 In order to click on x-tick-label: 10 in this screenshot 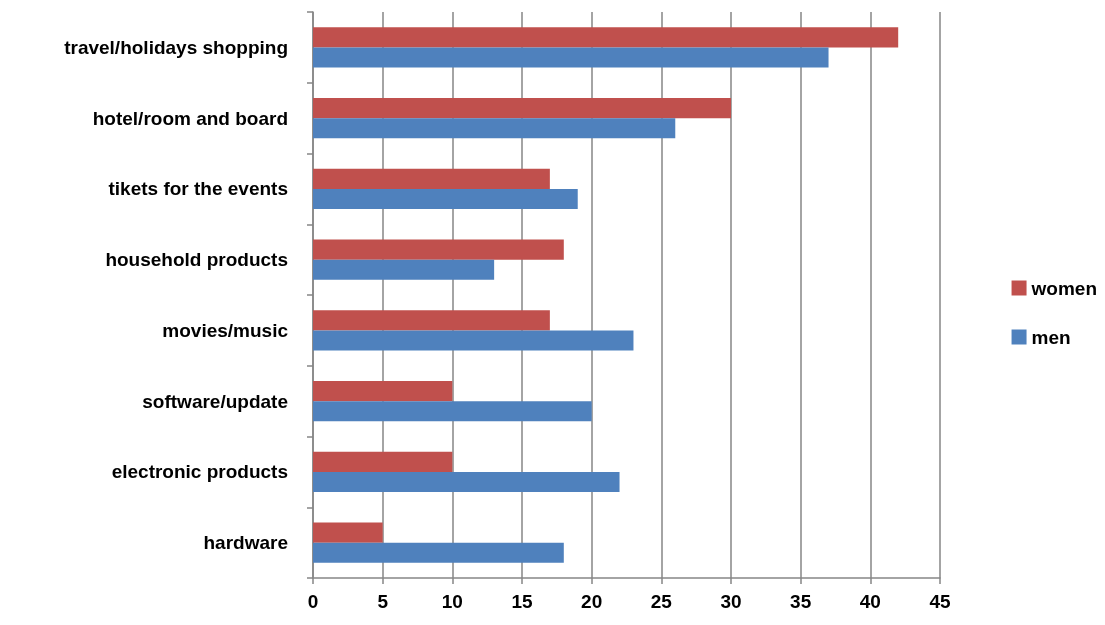, I will do `click(452, 601)`.